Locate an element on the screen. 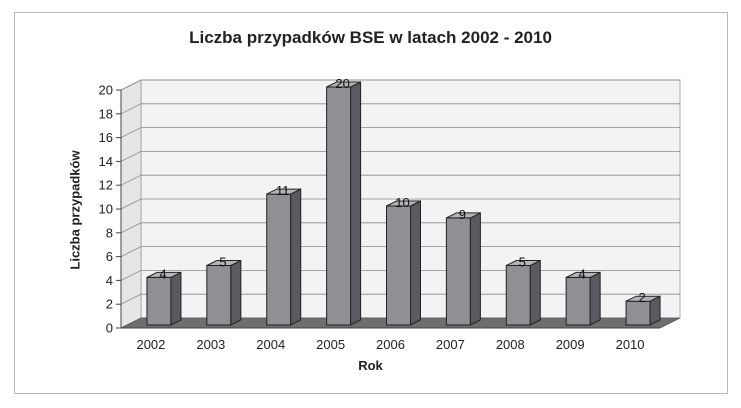 The image size is (741, 408). y-tick-label: 6 is located at coordinates (109, 256).